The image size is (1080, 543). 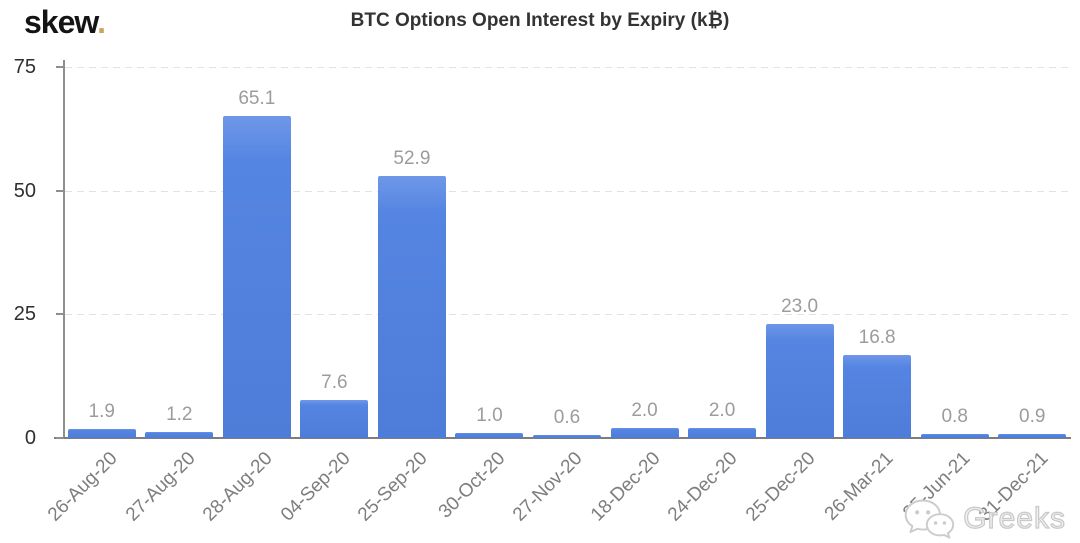 What do you see at coordinates (257, 98) in the screenshot?
I see `bar-value-label: 65.1` at bounding box center [257, 98].